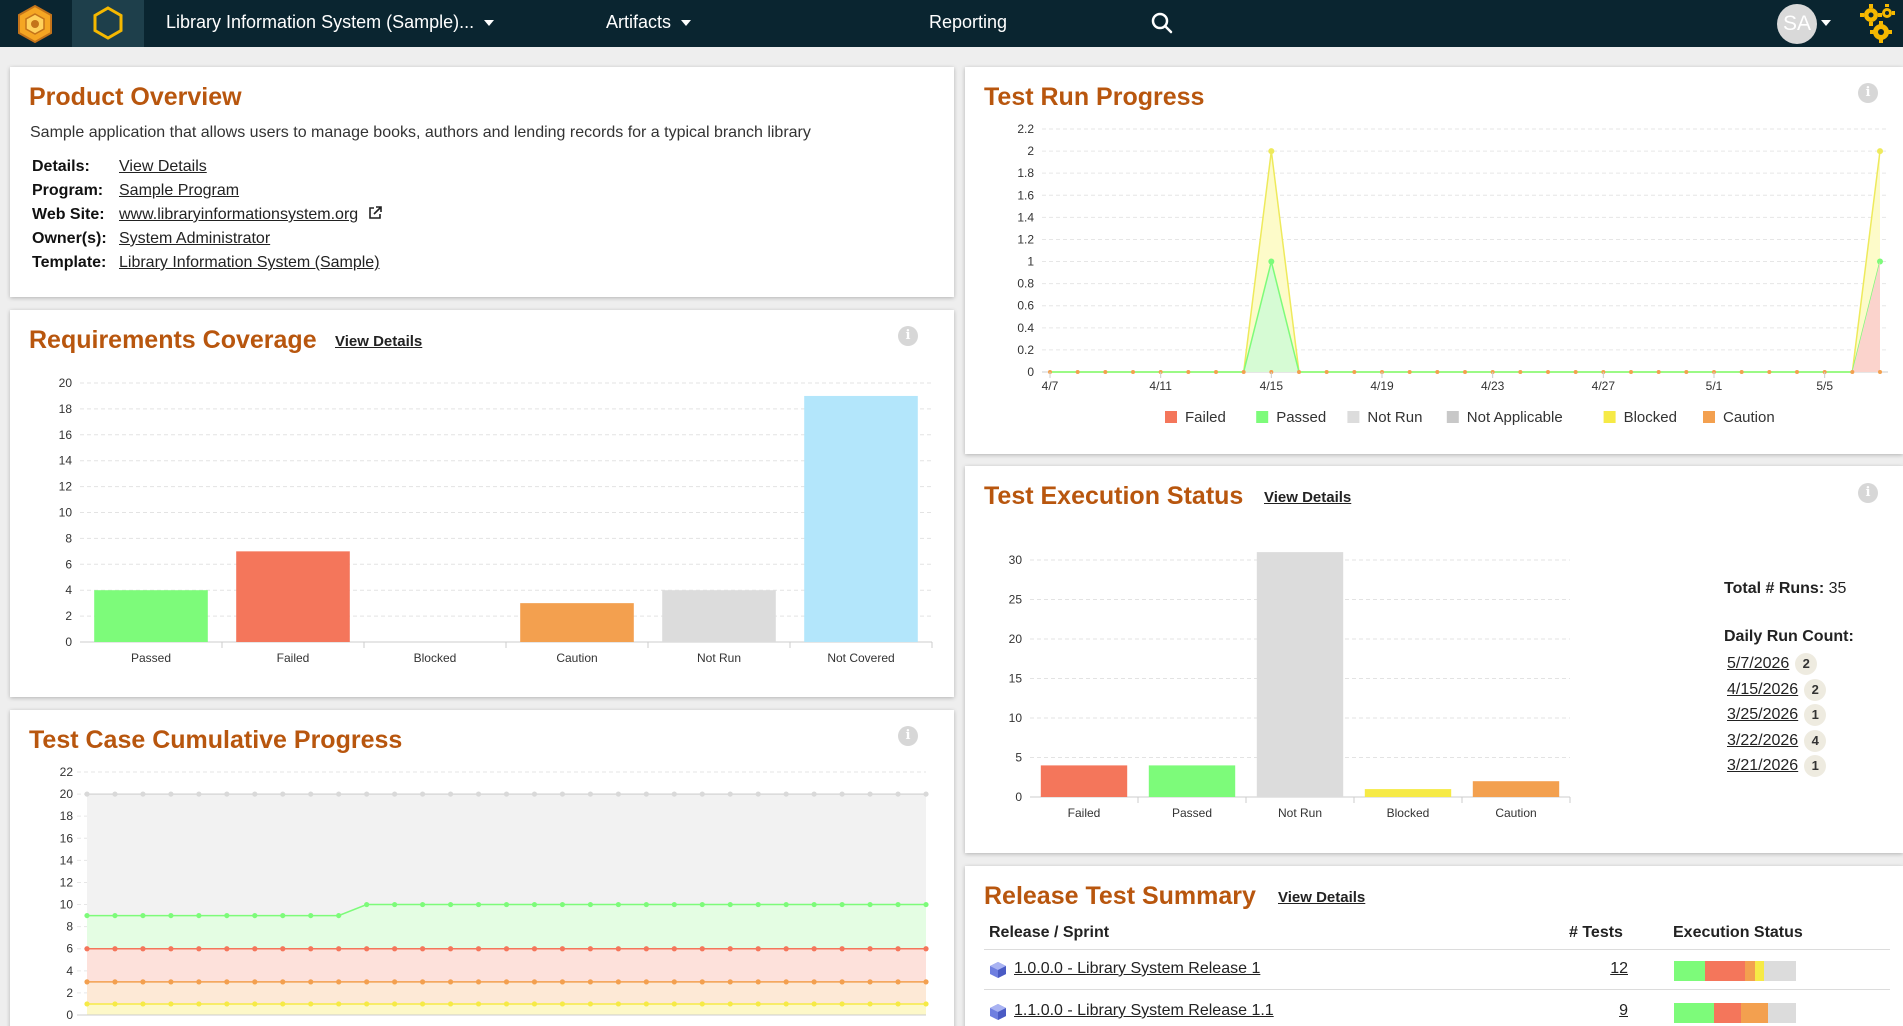 The image size is (1903, 1026). Describe the element at coordinates (1016, 679) in the screenshot. I see `y-tick-label: 15` at that location.